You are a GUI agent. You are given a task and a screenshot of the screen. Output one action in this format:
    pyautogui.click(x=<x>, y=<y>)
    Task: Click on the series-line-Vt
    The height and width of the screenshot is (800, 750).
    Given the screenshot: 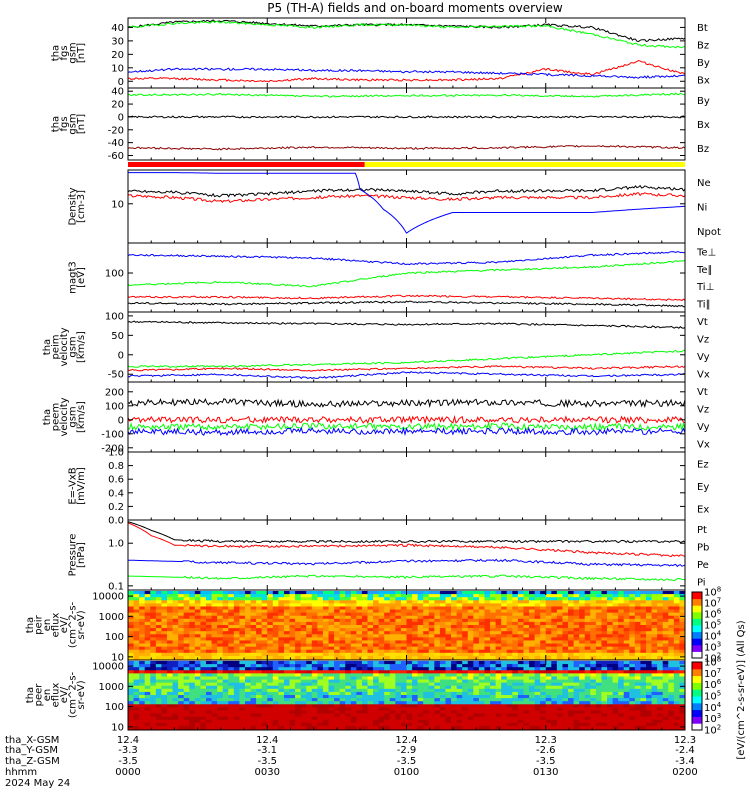 What is the action you would take?
    pyautogui.click(x=406, y=403)
    